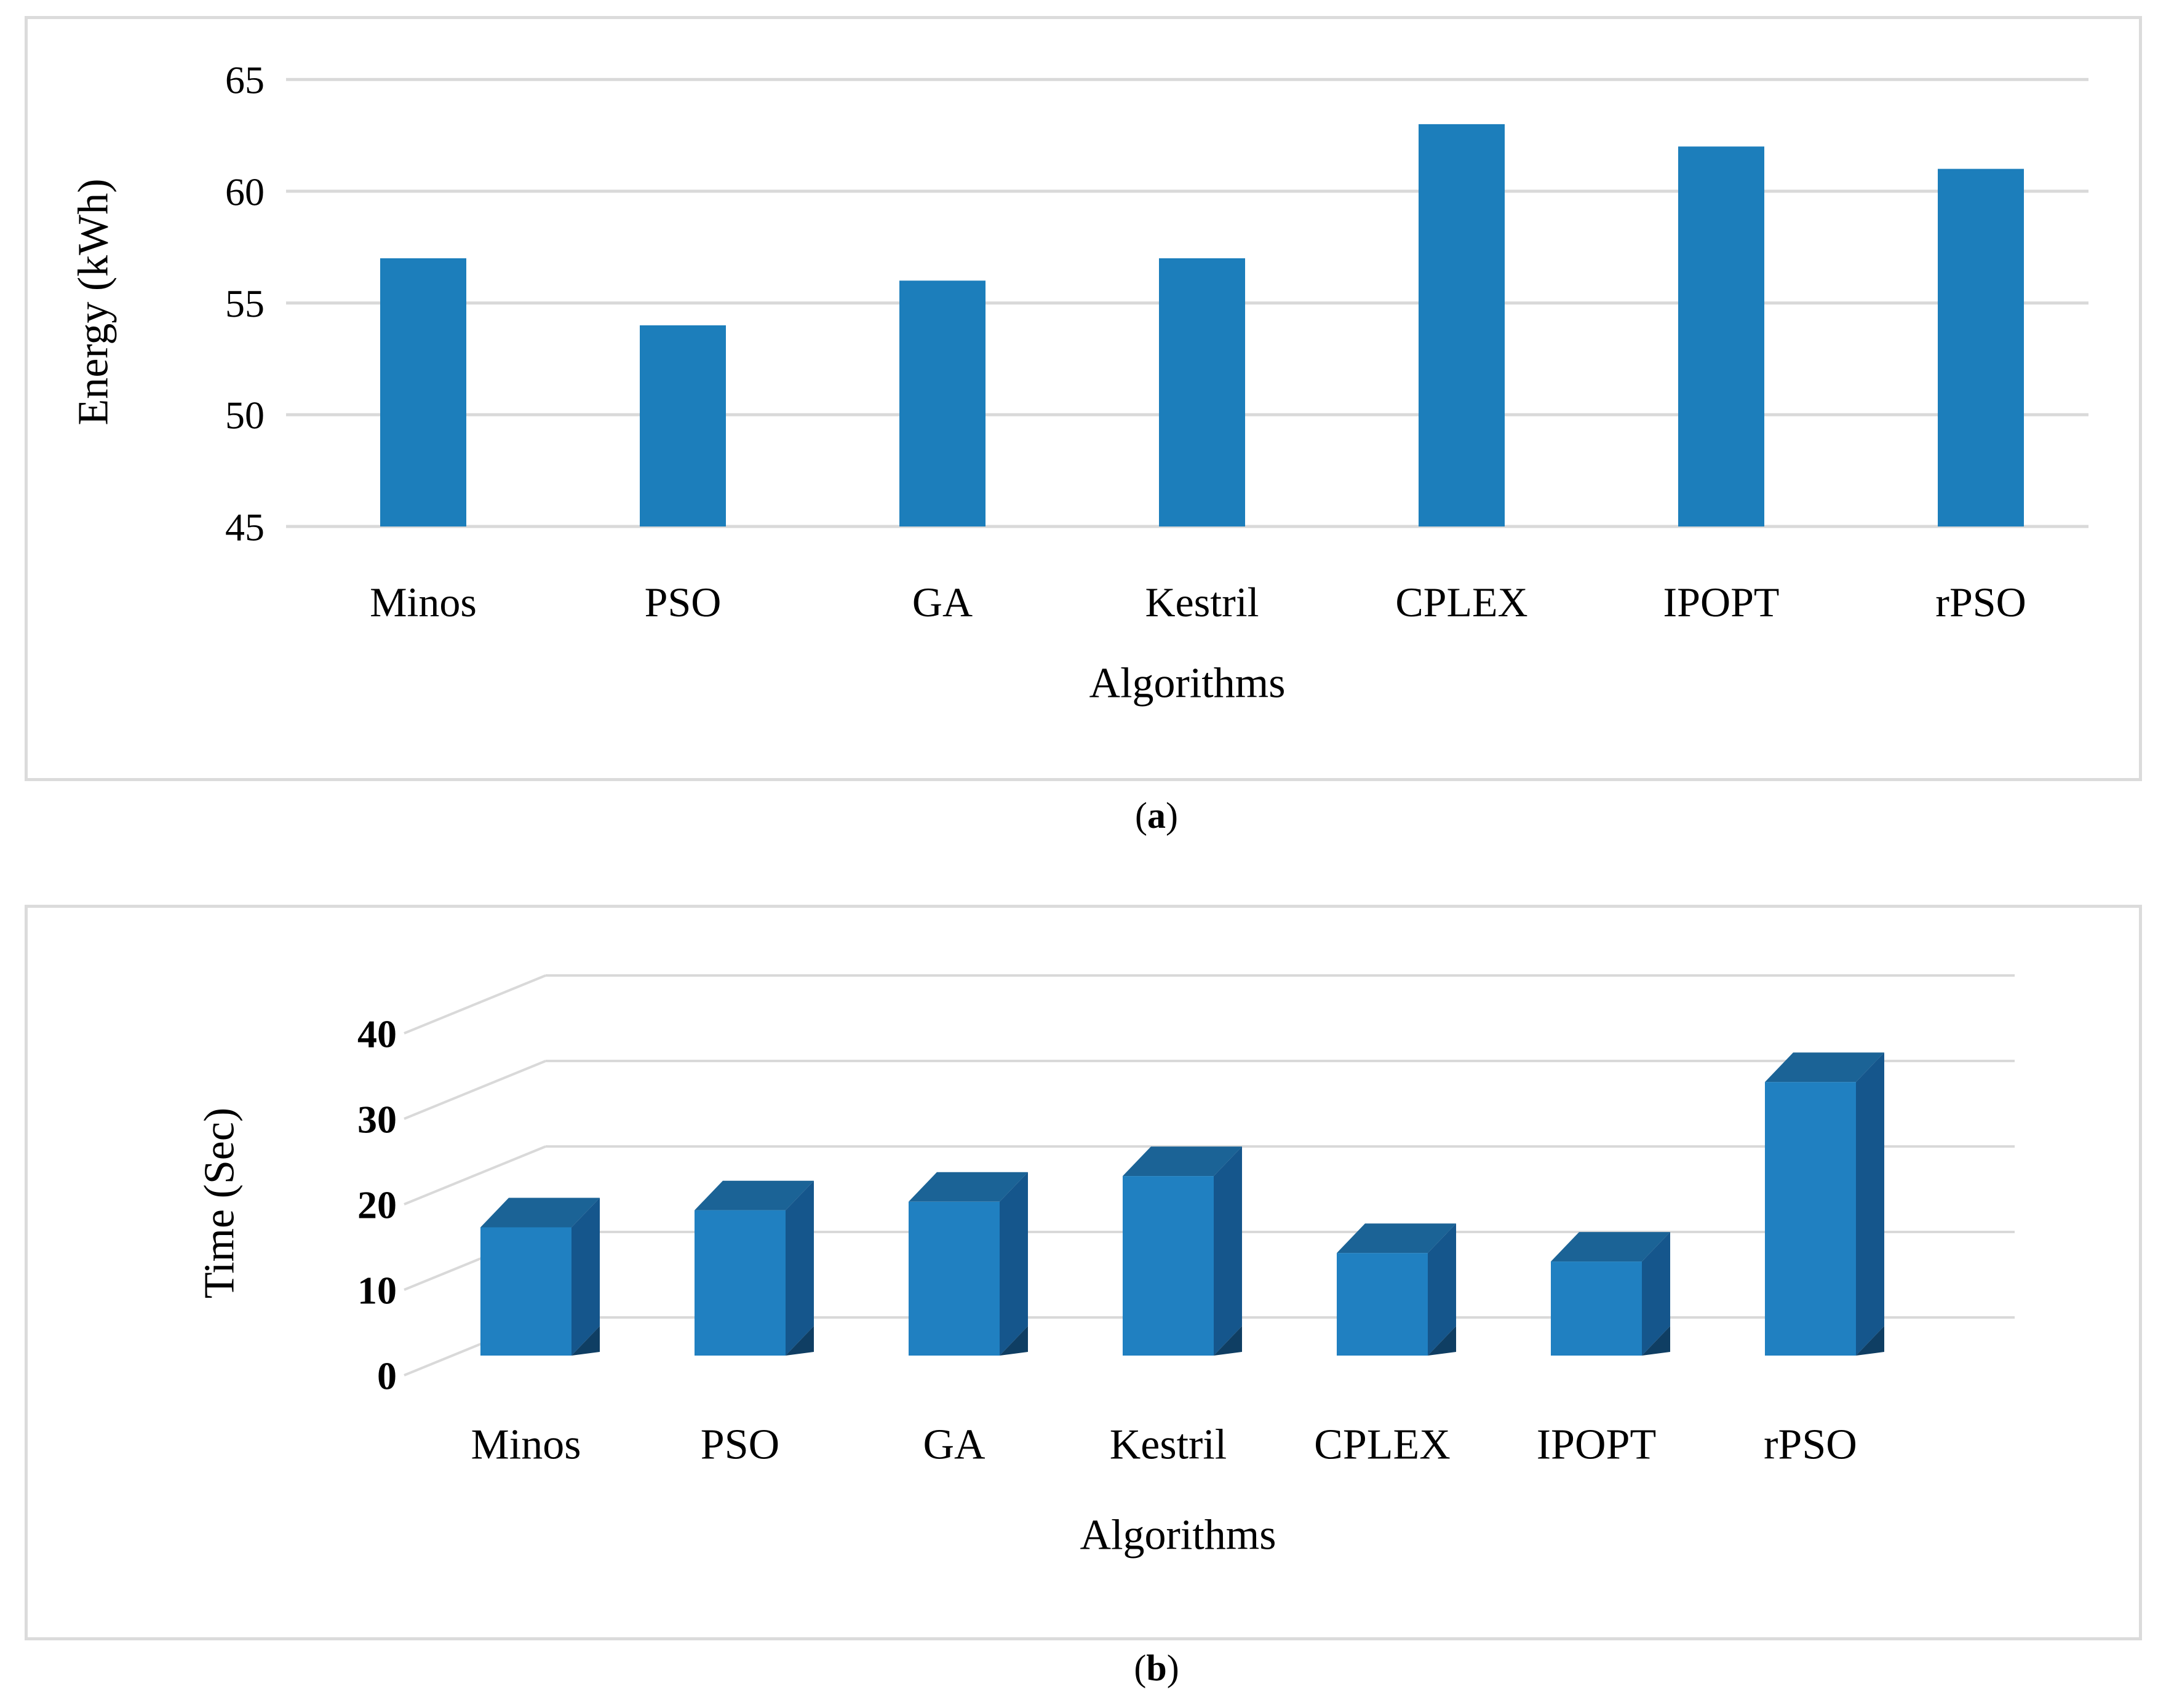 This screenshot has height=1708, width=2166. I want to click on bar-kestril-side-face, so click(1228, 1251).